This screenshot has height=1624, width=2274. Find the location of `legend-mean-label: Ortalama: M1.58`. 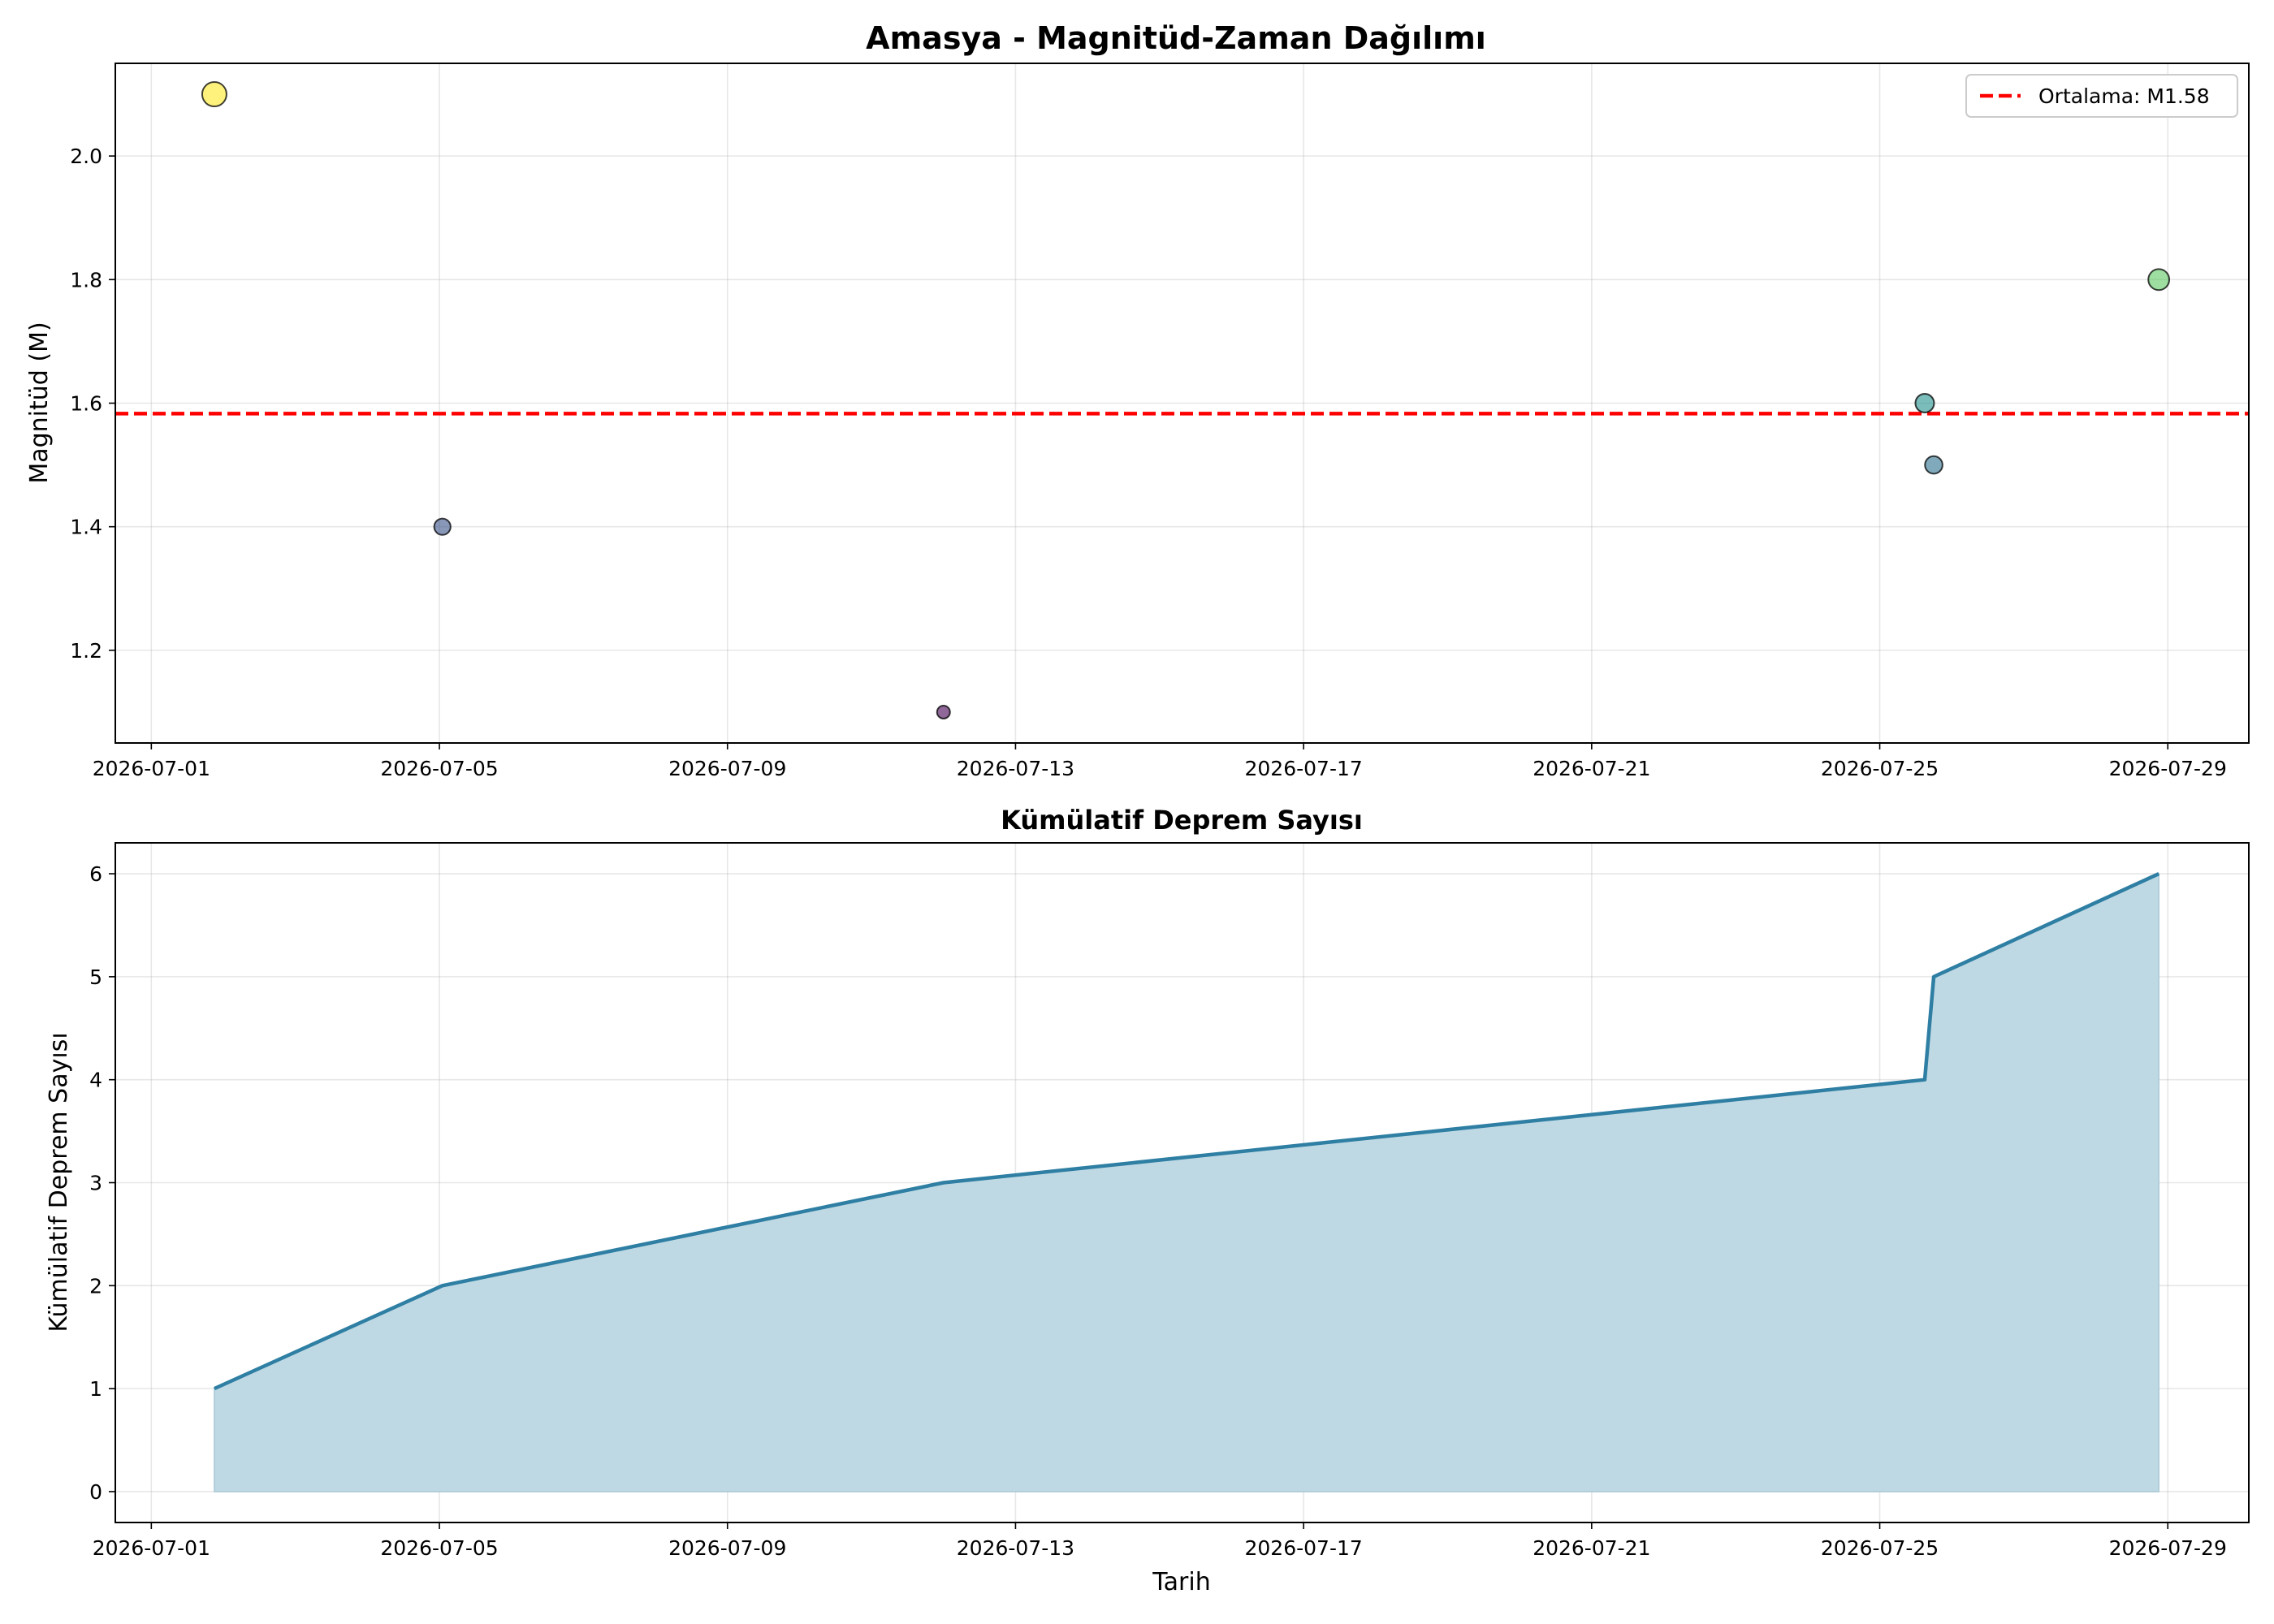

legend-mean-label: Ortalama: M1.58 is located at coordinates (2124, 96).